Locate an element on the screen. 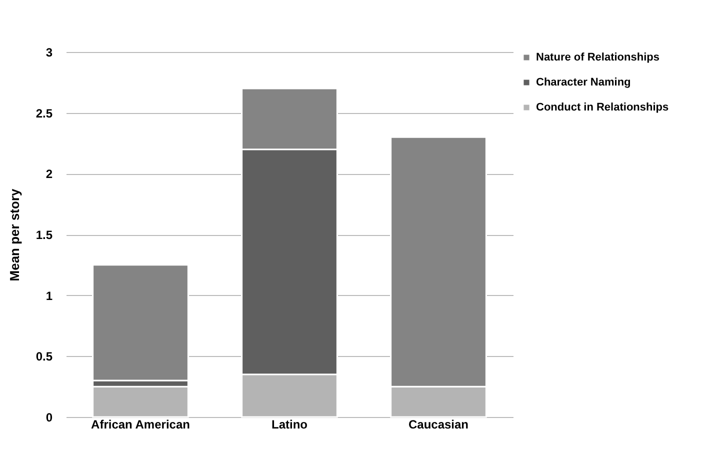 The image size is (709, 471). y-tick-label: 2 is located at coordinates (49, 174).